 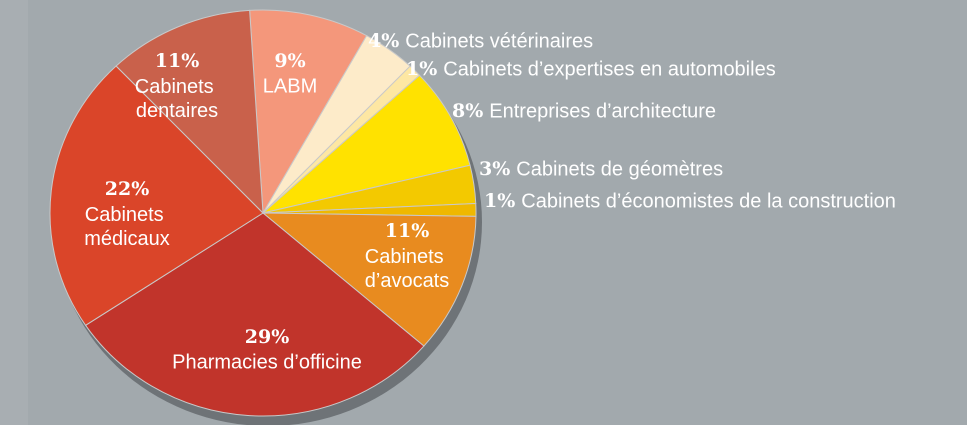 I want to click on value-label: 22%, so click(x=127, y=189).